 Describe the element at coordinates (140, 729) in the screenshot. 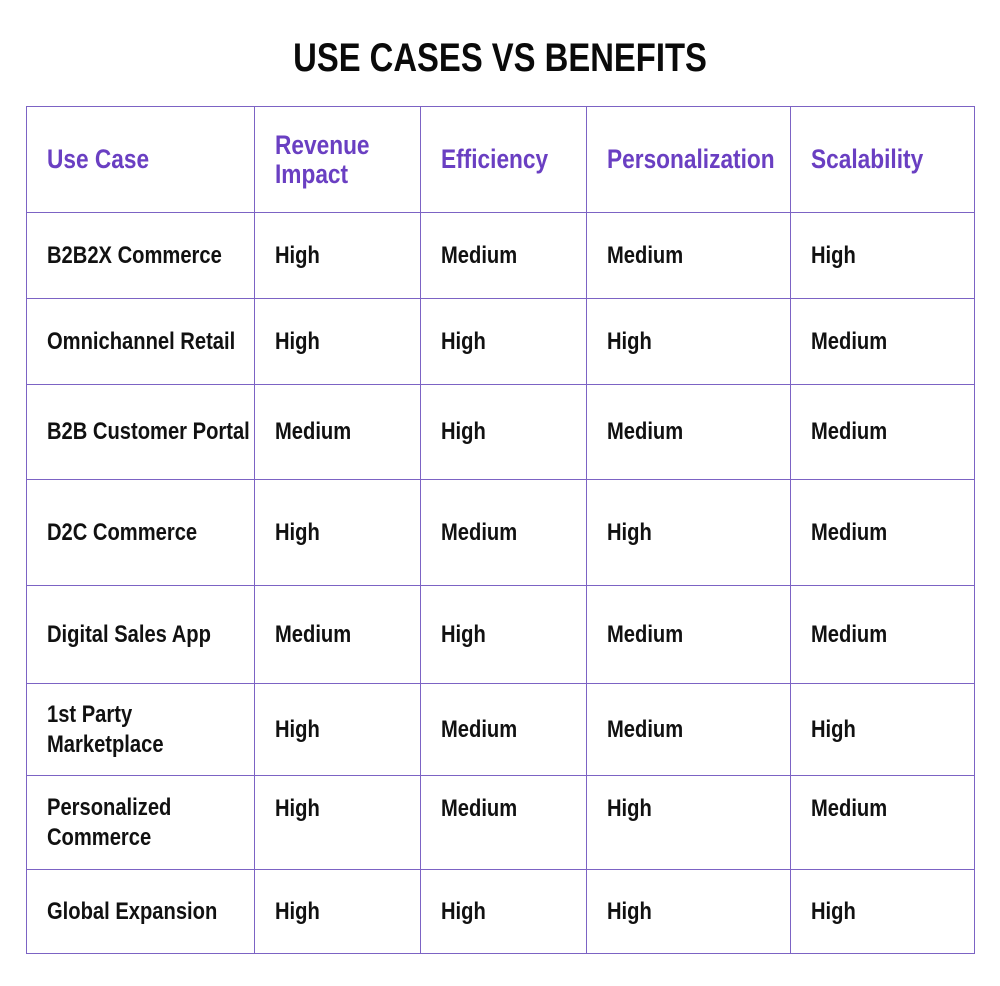

I see `cell-use-case: 1st Party Marketplace` at that location.